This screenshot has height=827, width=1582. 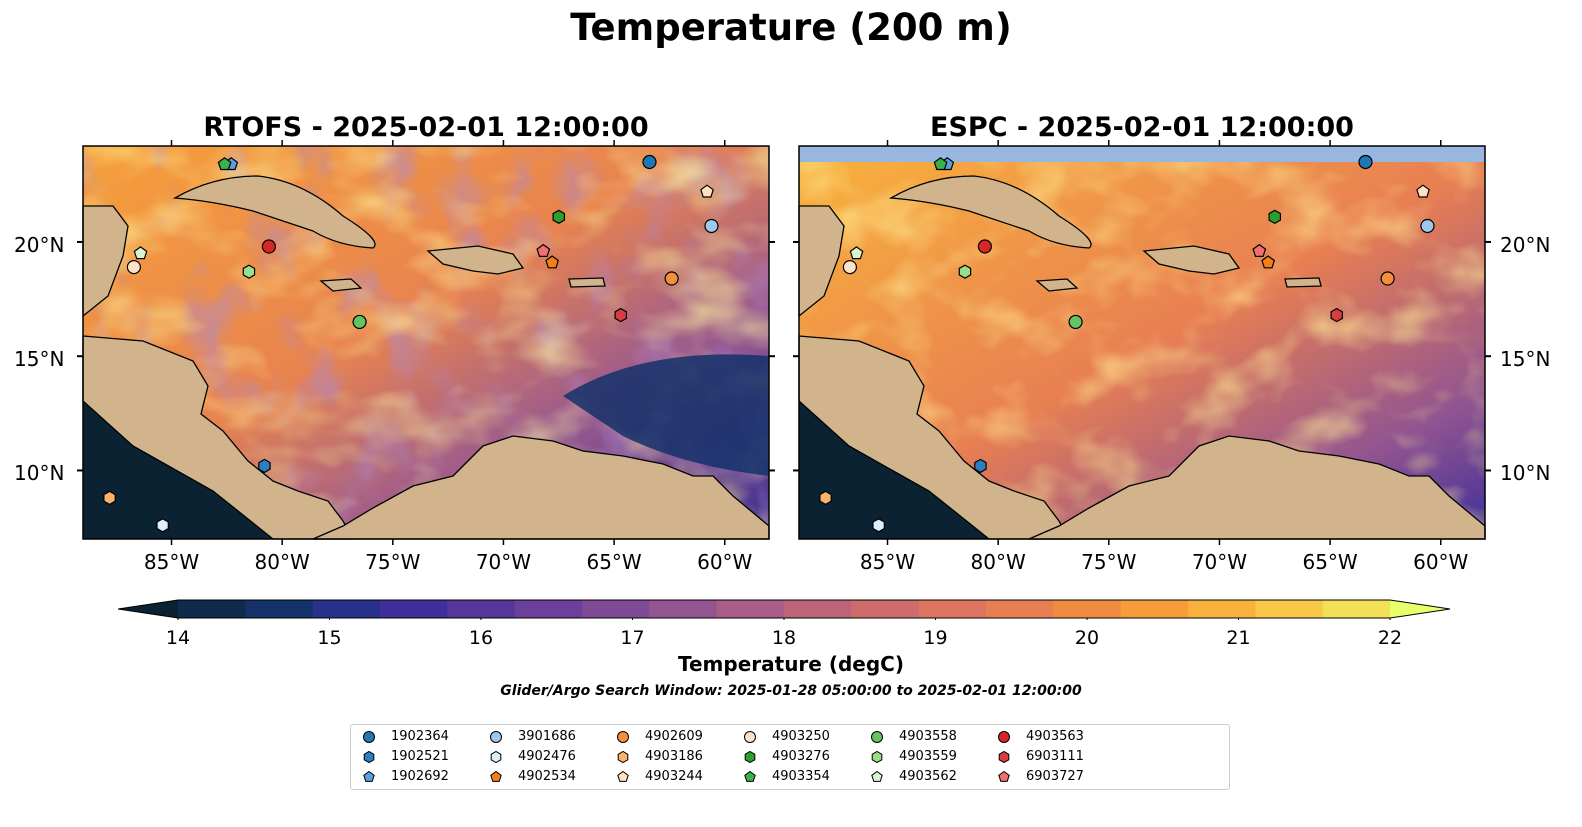 I want to click on lon-label-espc-70: 70°W, so click(x=1219, y=562).